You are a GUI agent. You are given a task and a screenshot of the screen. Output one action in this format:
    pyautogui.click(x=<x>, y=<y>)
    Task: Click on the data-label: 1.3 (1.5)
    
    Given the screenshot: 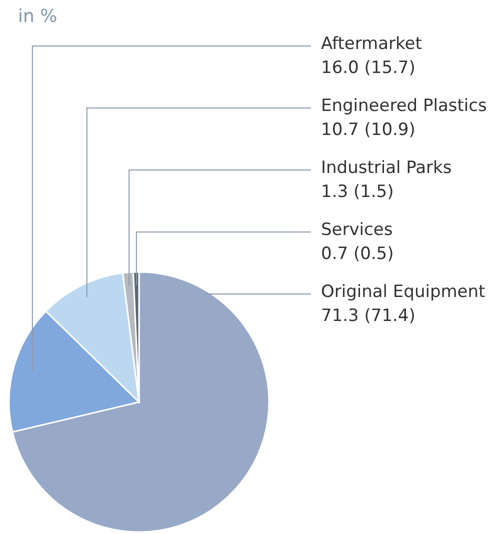 What is the action you would take?
    pyautogui.click(x=357, y=192)
    